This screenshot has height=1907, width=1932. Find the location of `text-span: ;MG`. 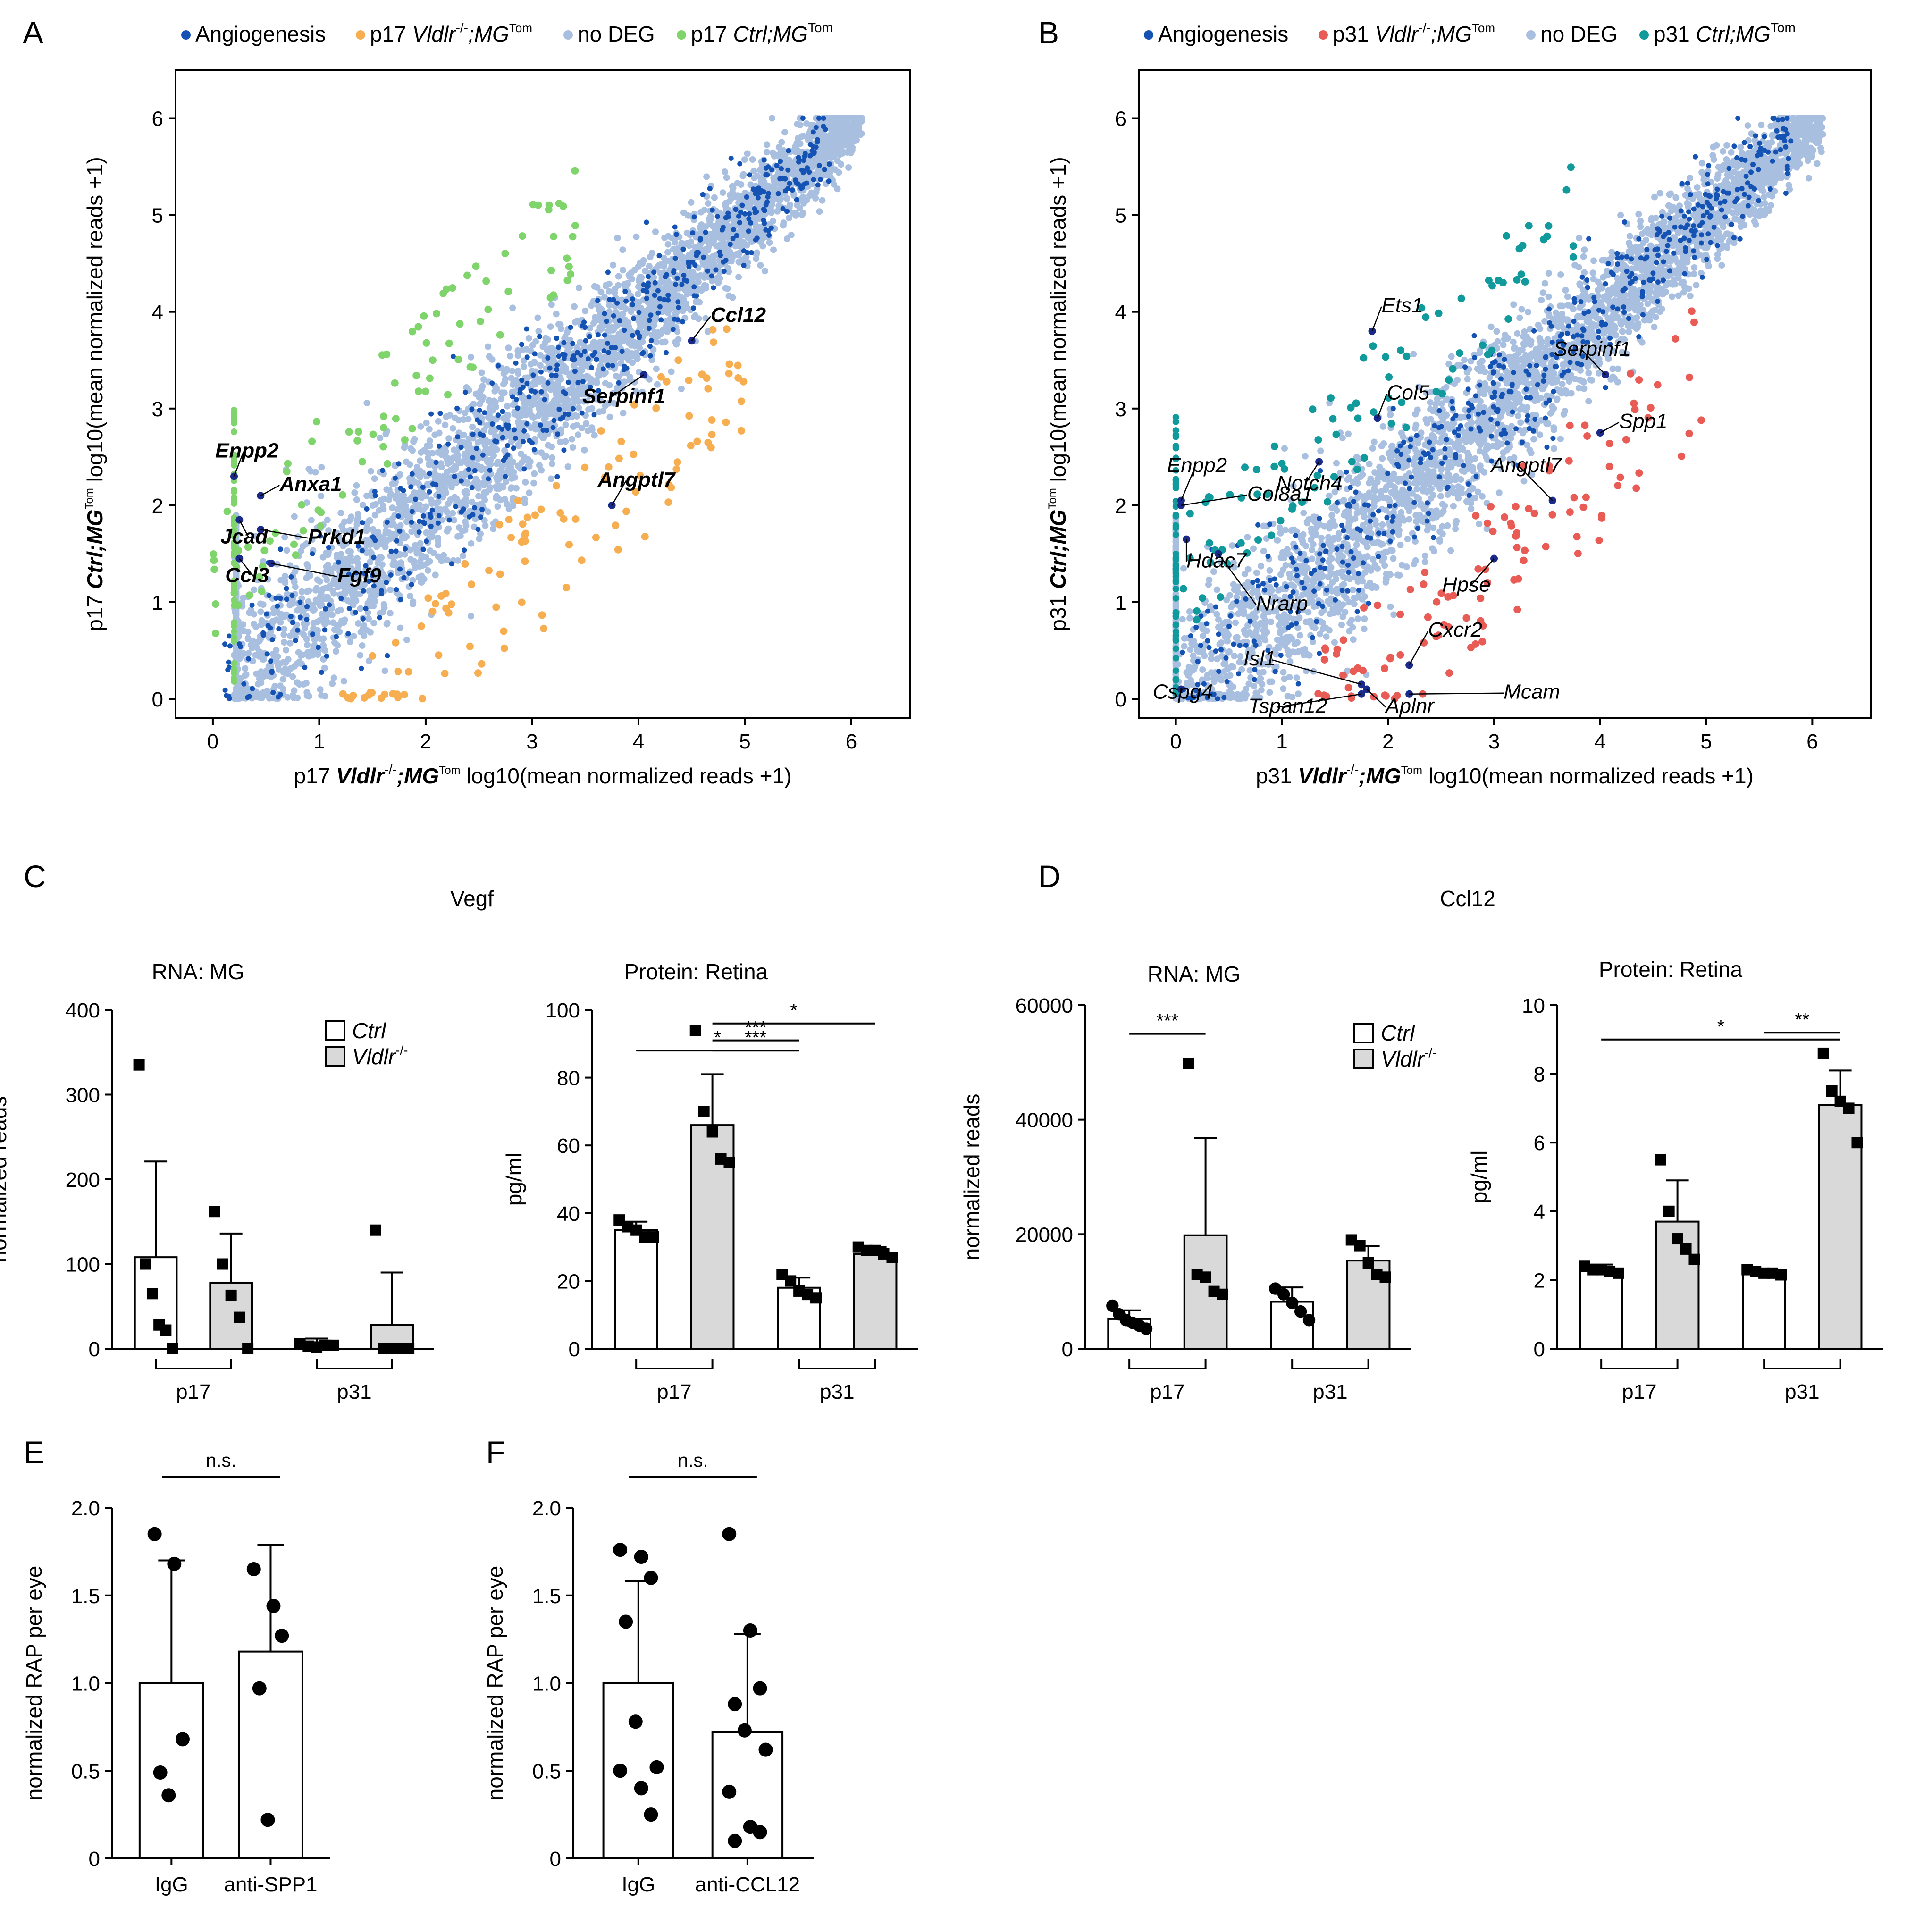

text-span: ;MG is located at coordinates (418, 776).